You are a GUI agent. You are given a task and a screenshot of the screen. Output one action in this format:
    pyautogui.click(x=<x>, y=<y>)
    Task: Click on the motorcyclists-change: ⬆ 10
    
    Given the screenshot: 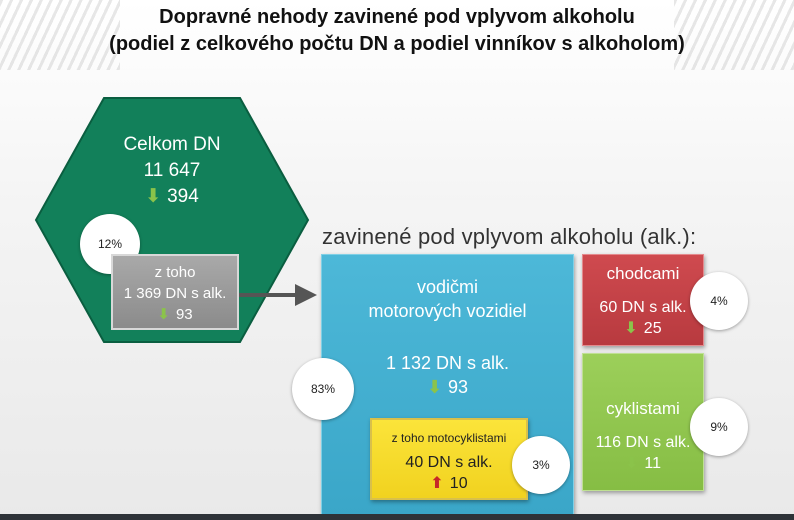 What is the action you would take?
    pyautogui.click(x=449, y=483)
    